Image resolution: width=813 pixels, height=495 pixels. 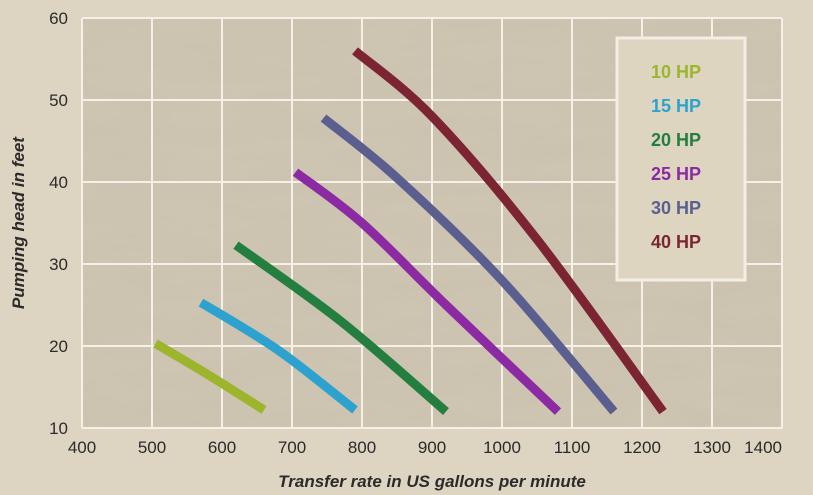 What do you see at coordinates (58, 100) in the screenshot?
I see `y-tick-label: 50` at bounding box center [58, 100].